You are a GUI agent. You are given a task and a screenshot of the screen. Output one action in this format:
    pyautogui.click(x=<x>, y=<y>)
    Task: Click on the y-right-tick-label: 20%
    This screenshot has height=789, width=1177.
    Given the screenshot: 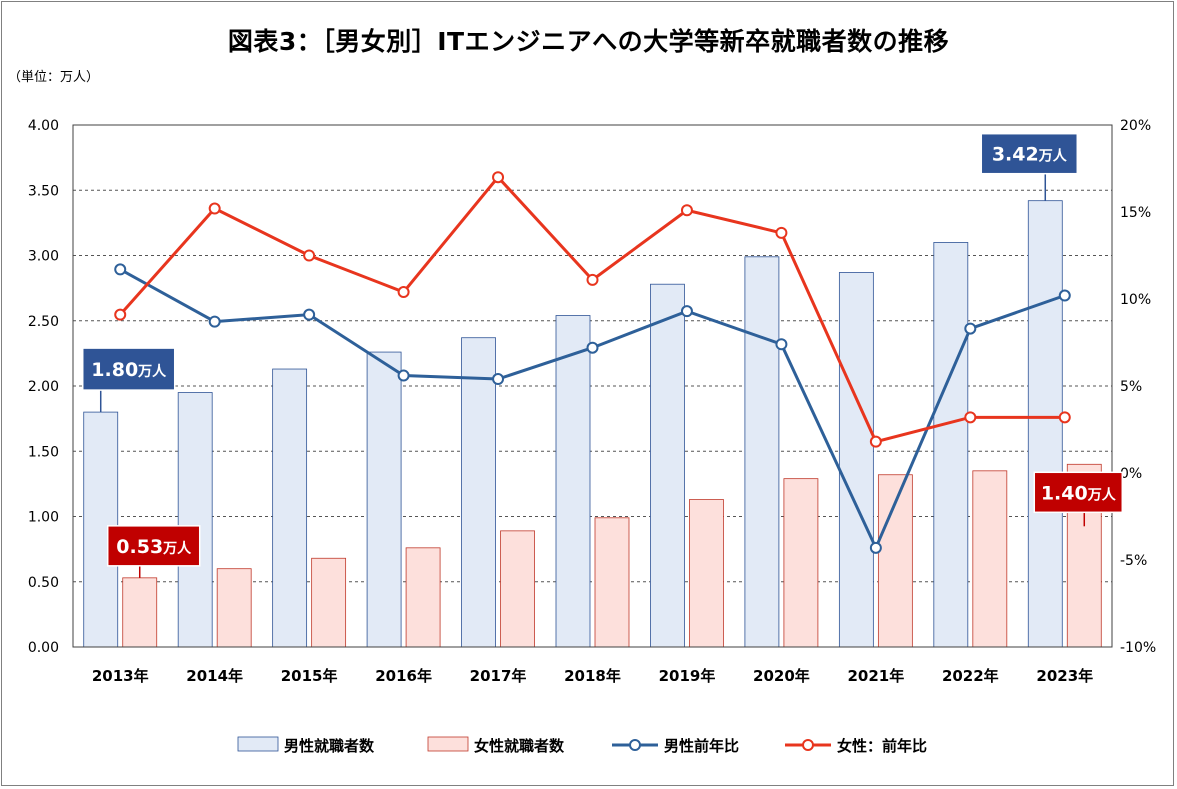 What is the action you would take?
    pyautogui.click(x=1135, y=126)
    